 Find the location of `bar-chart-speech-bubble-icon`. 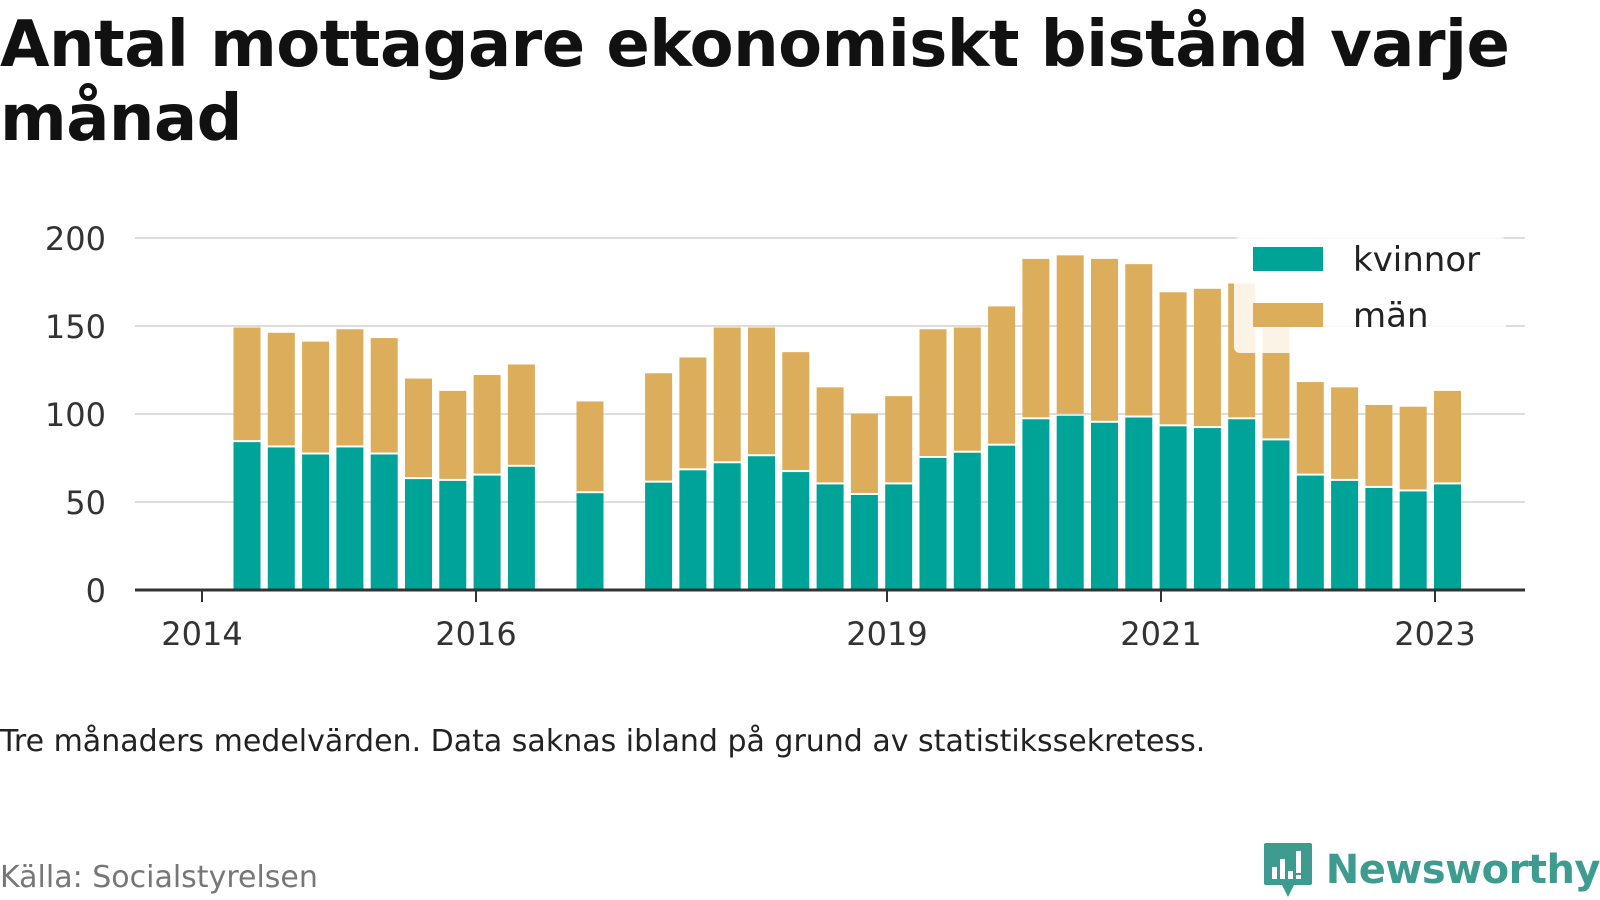

bar-chart-speech-bubble-icon is located at coordinates (1287, 870).